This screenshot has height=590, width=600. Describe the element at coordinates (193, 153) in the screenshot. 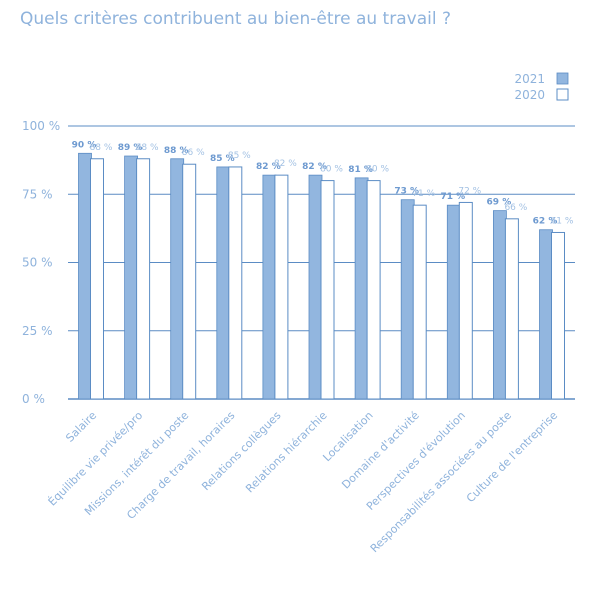

I see `data-label-2020: 86 %` at that location.